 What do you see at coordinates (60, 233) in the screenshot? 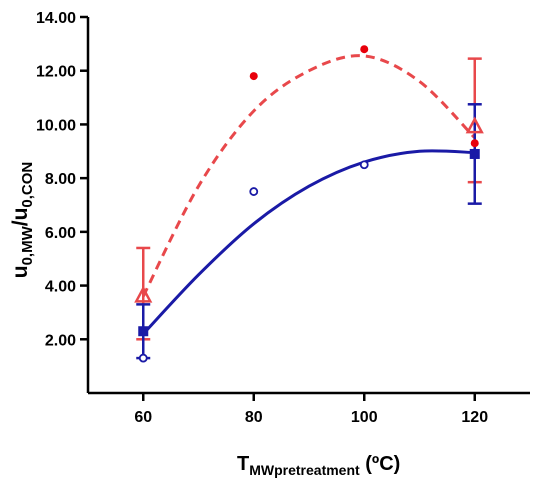
I see `y-tick-label: 6.00` at bounding box center [60, 233].